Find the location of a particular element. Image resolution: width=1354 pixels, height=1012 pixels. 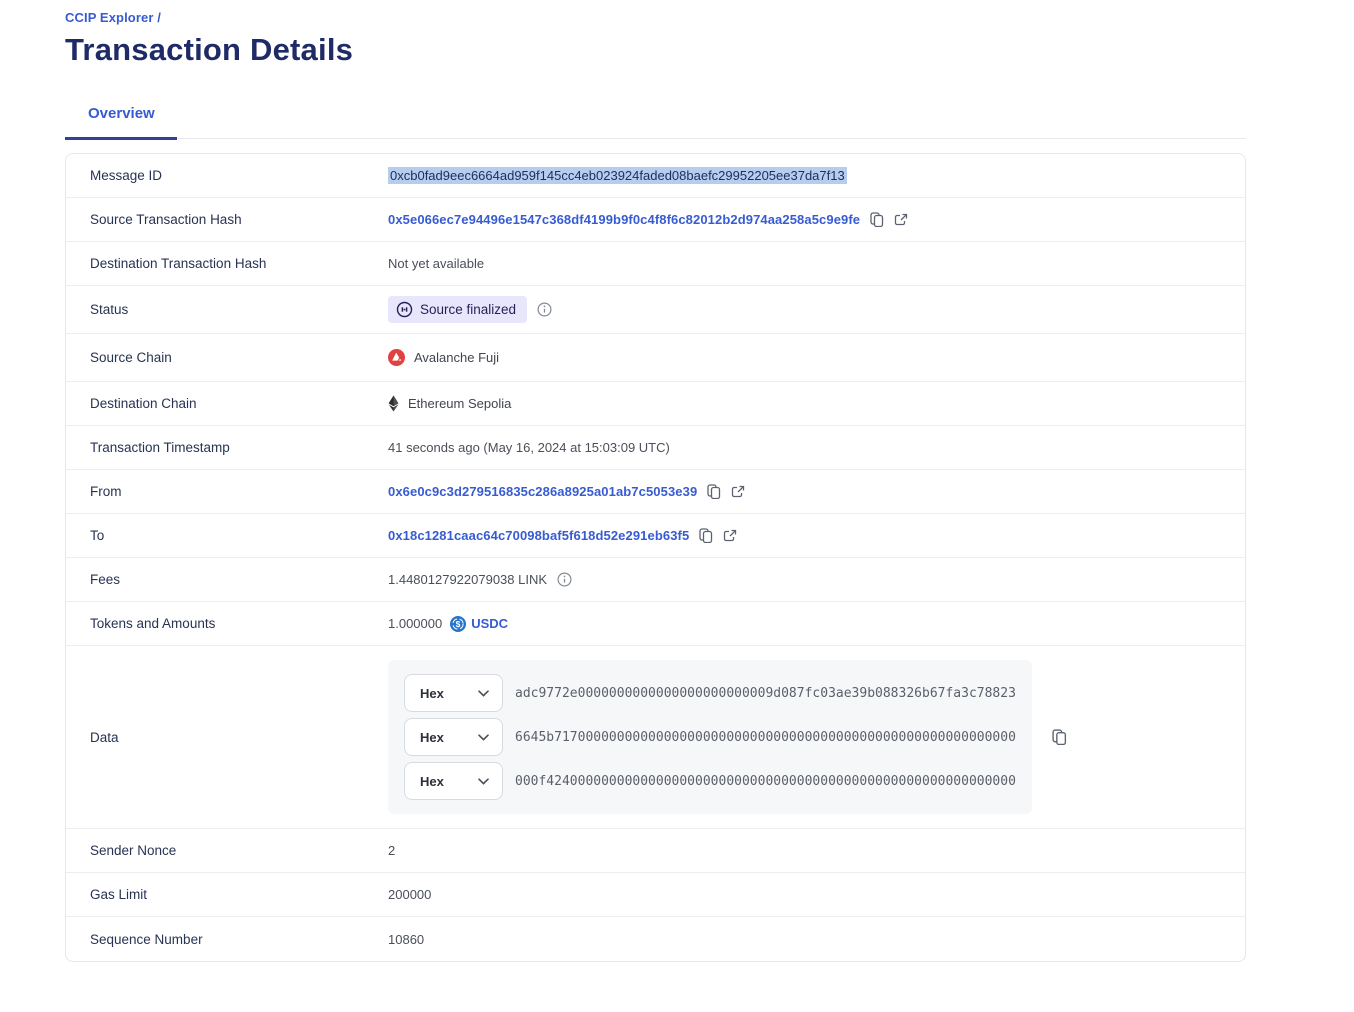

ethereum-icon is located at coordinates (393, 403).